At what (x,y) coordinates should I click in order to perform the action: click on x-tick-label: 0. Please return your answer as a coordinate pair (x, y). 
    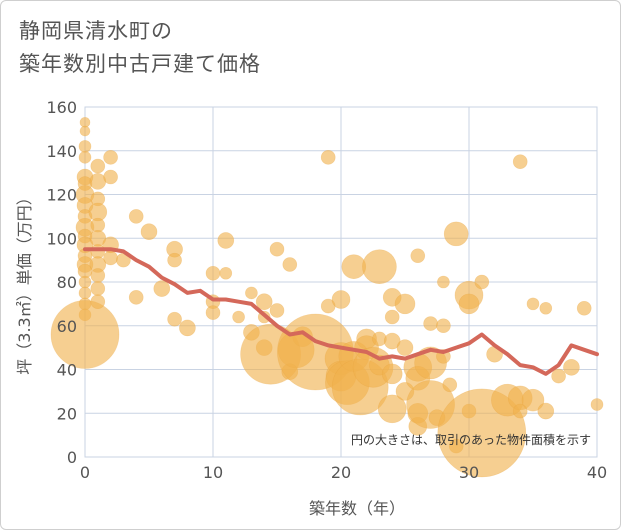
    Looking at the image, I should click on (85, 472).